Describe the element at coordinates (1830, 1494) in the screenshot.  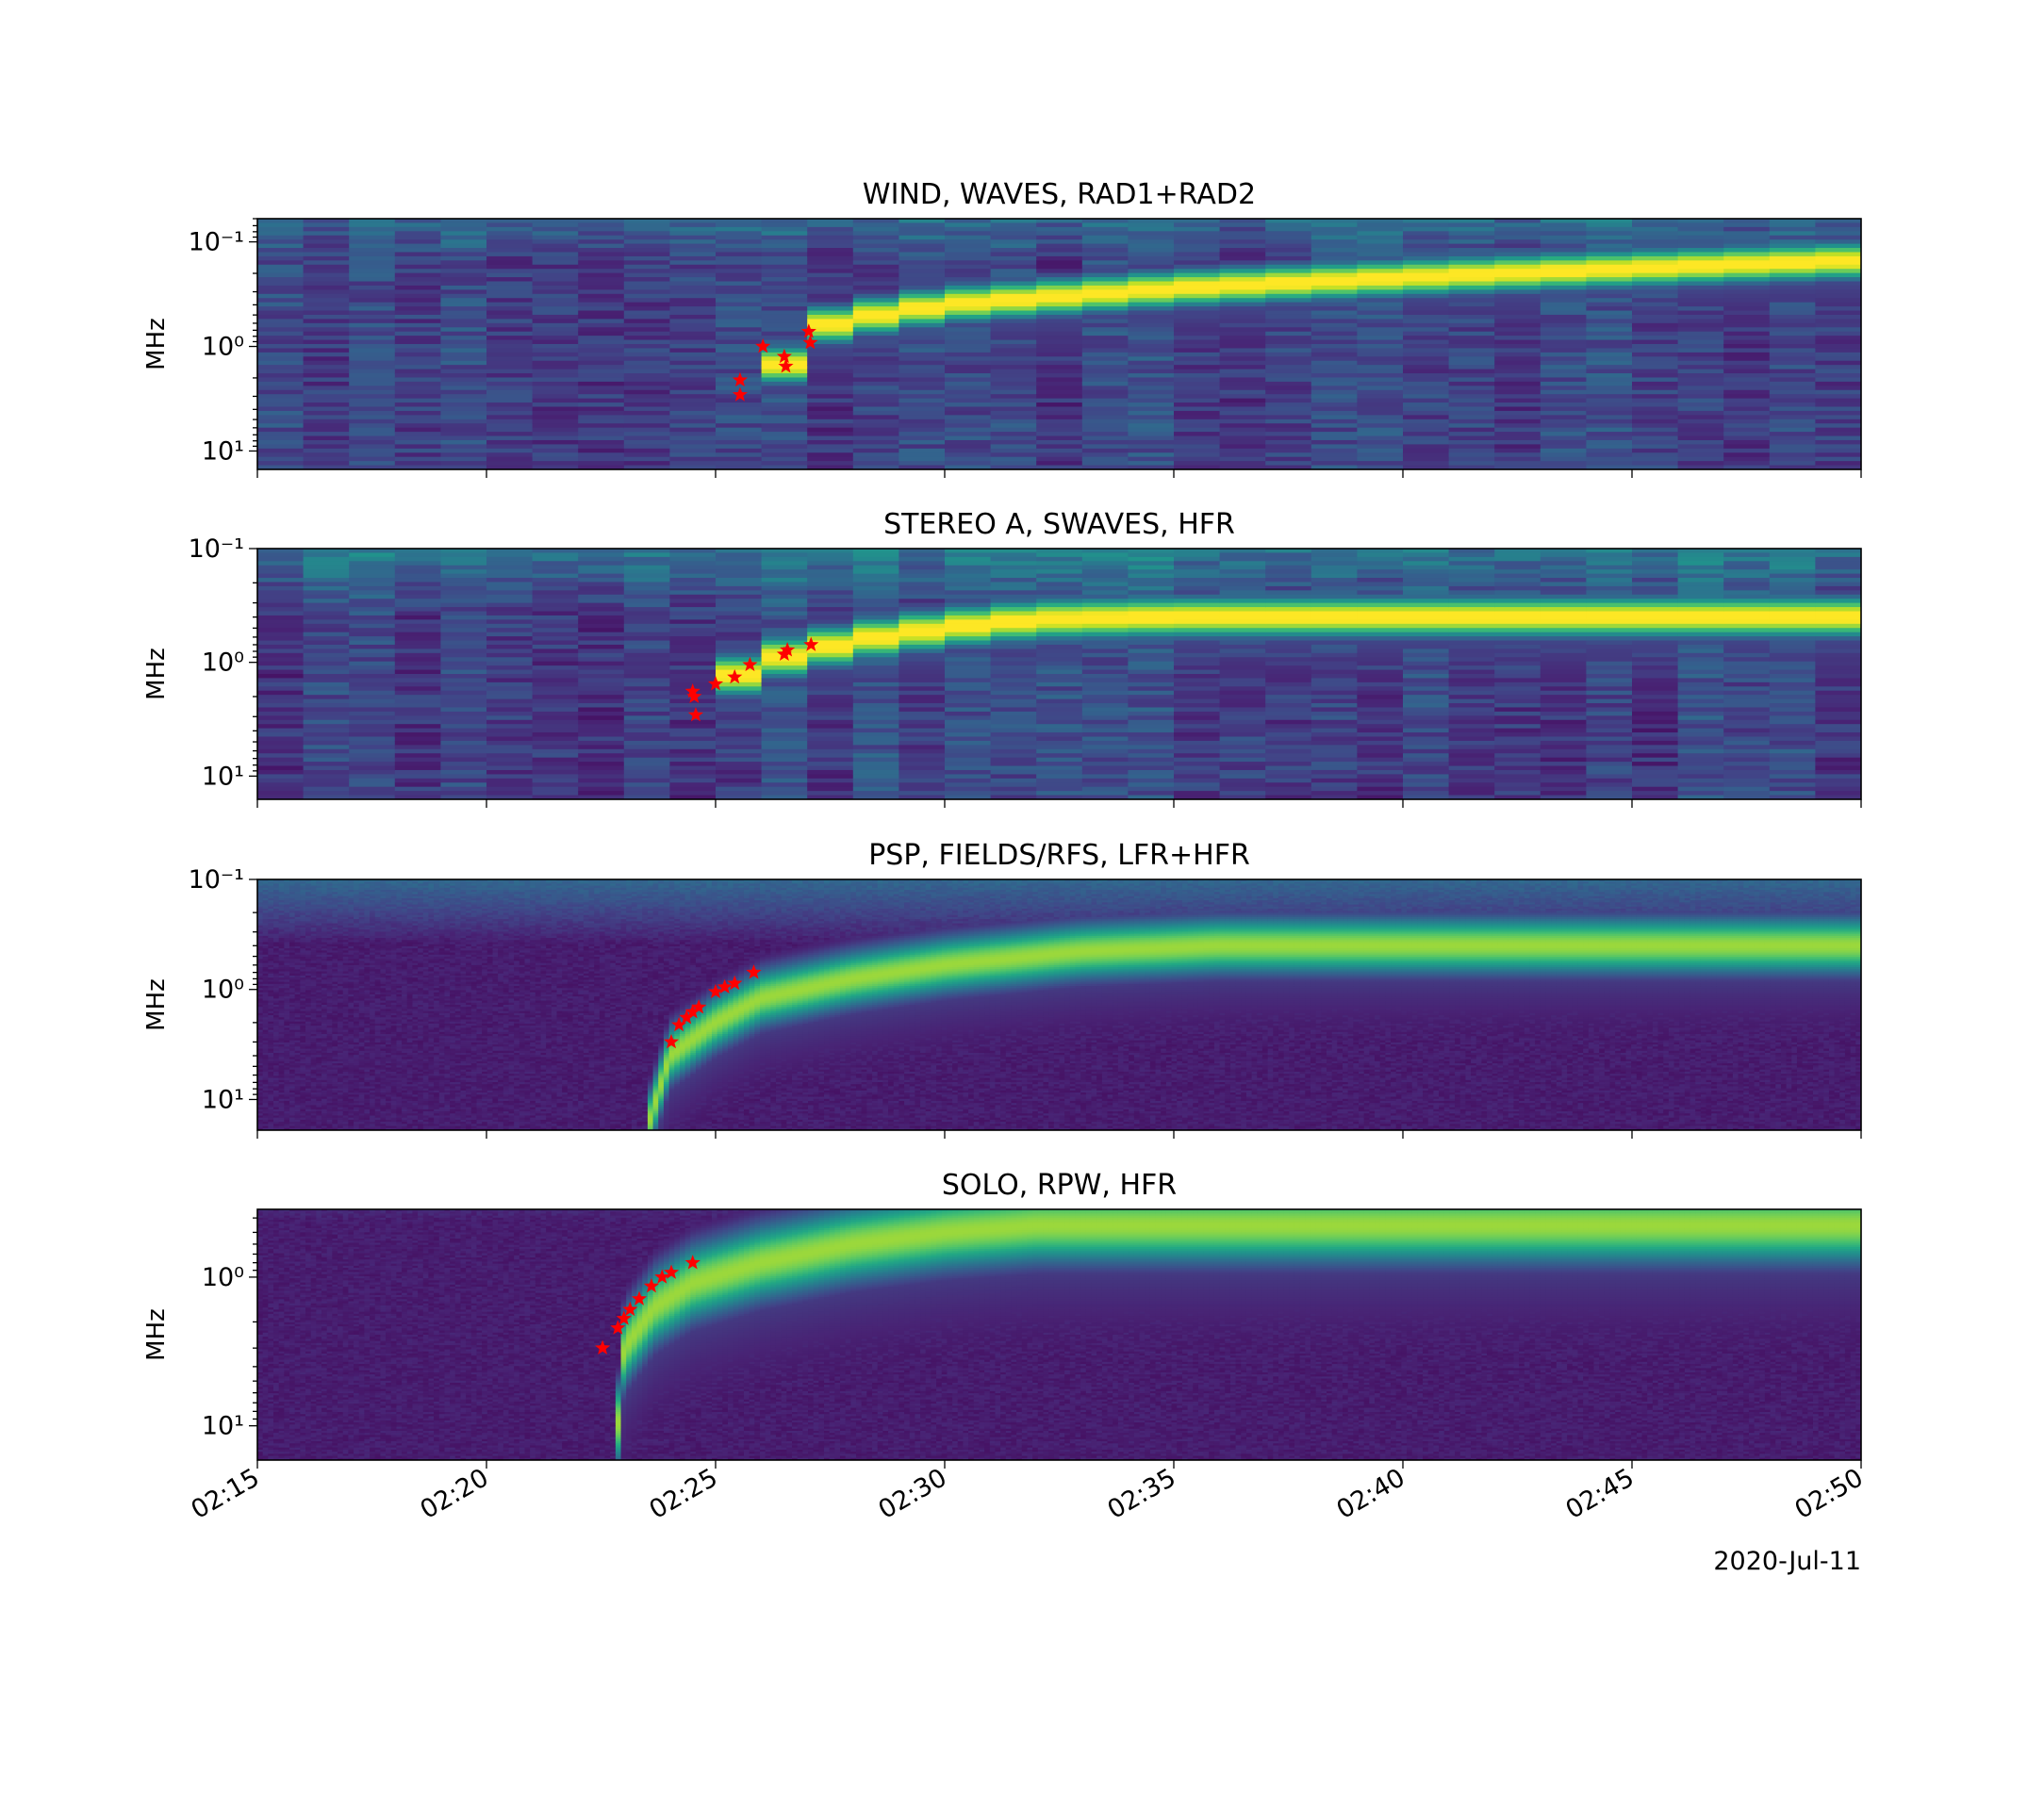
I see `x-tick-label: 02:50` at that location.